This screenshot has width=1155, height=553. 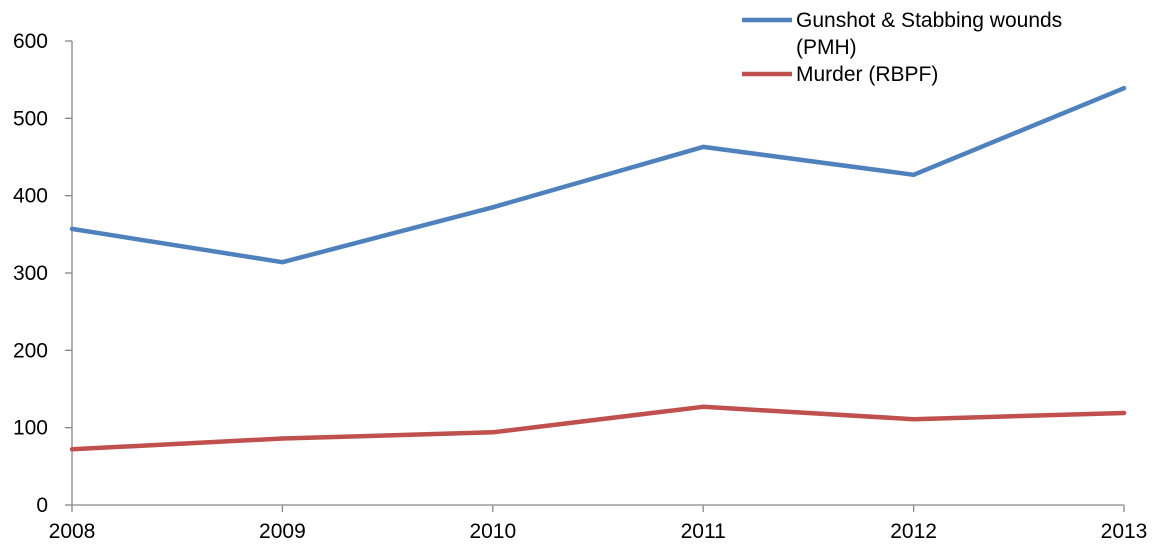 What do you see at coordinates (1124, 531) in the screenshot?
I see `x-tick-label: 2013` at bounding box center [1124, 531].